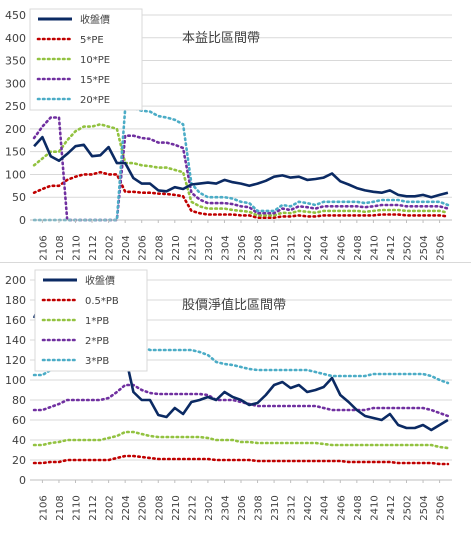  Describe the element at coordinates (19, 440) in the screenshot. I see `y-tick-label: 40` at that location.